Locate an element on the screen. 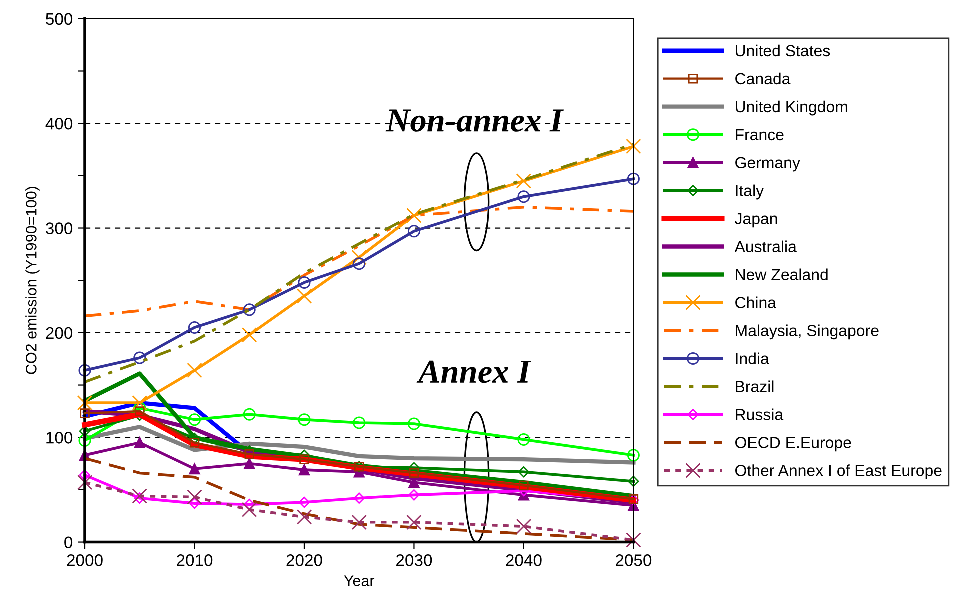 The width and height of the screenshot is (966, 610). y-tick-label: 400 is located at coordinates (59, 124).